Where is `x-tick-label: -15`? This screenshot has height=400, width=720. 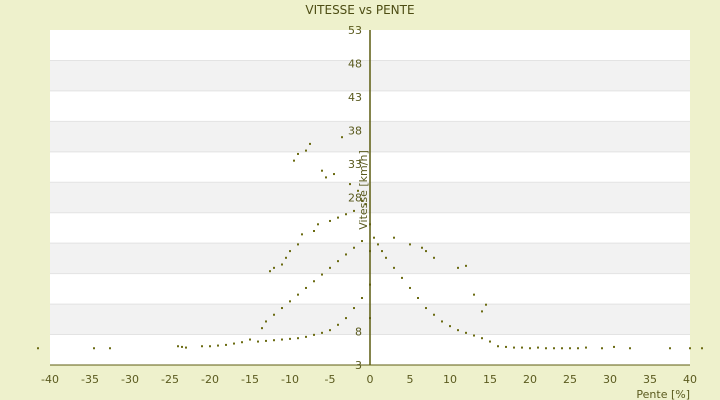
x-tick-label: -15 is located at coordinates (250, 379).